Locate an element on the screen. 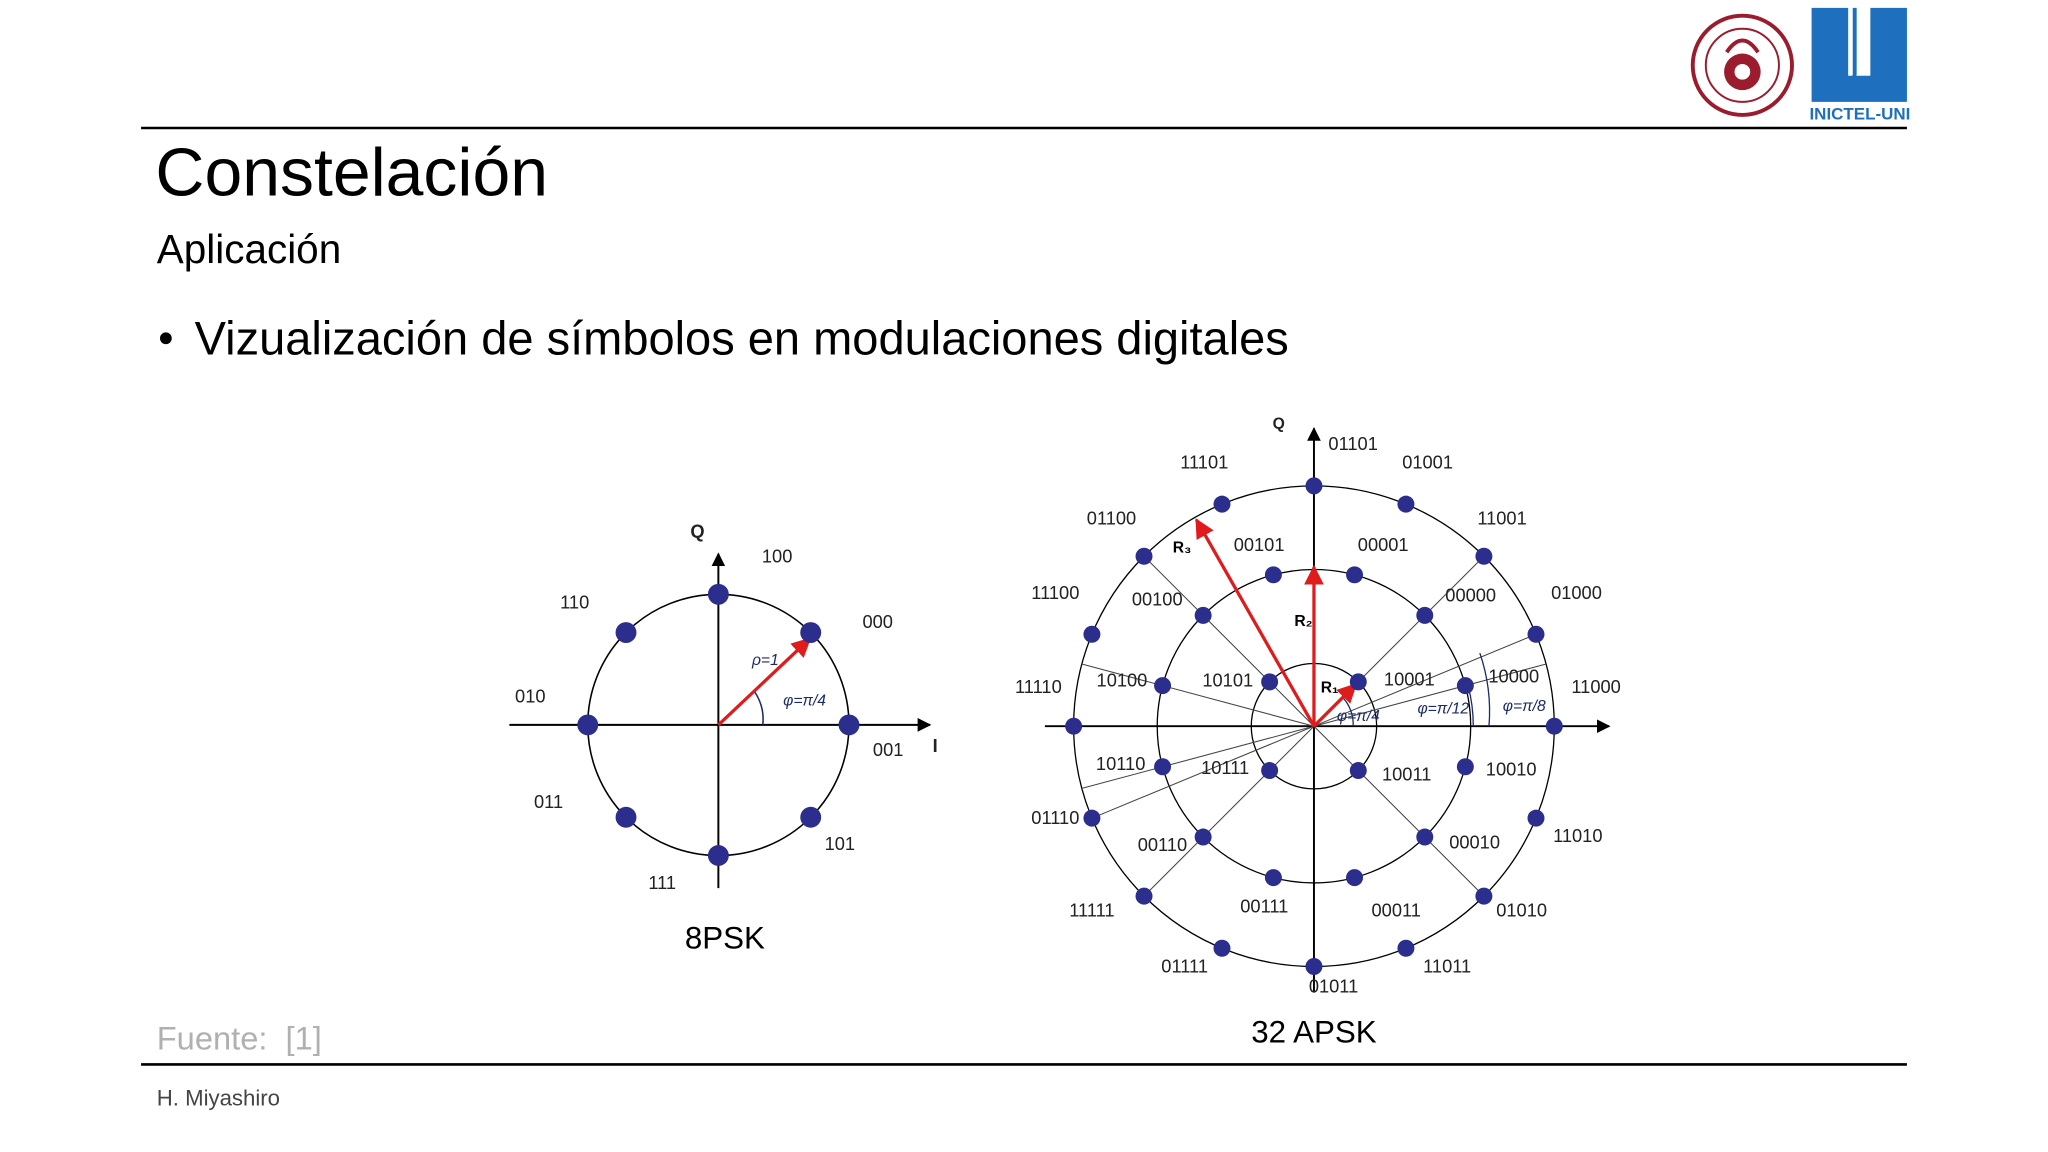 Image resolution: width=2048 pixels, height=1152 pixels. point-label: 10011 is located at coordinates (1406, 774).